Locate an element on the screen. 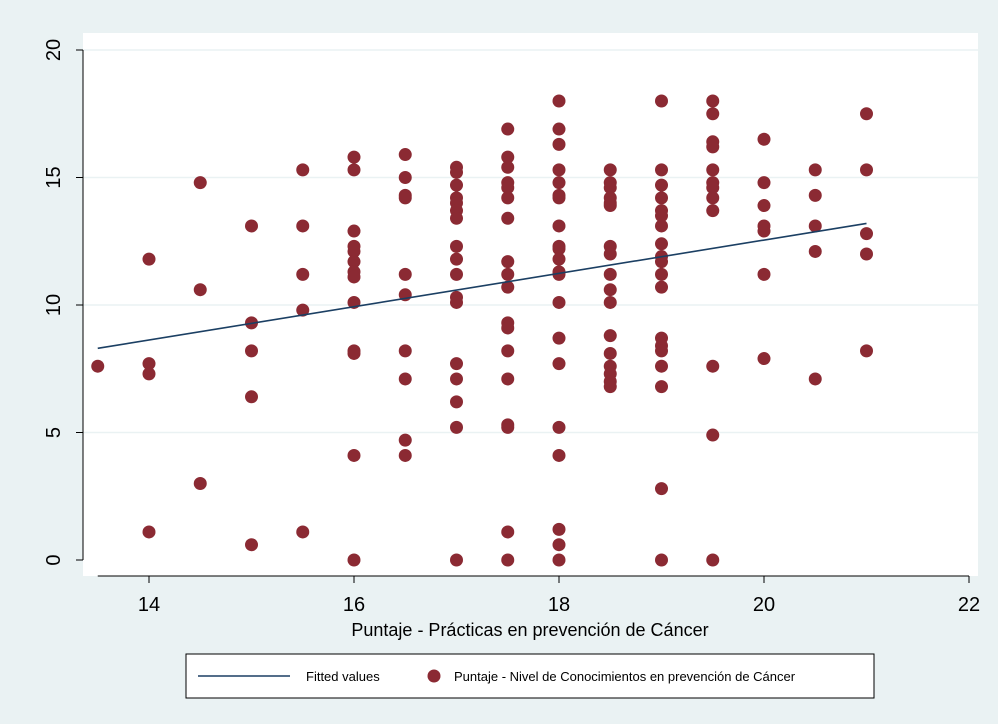 Image resolution: width=998 pixels, height=724 pixels. y-tick-label-3: 15 is located at coordinates (54, 177).